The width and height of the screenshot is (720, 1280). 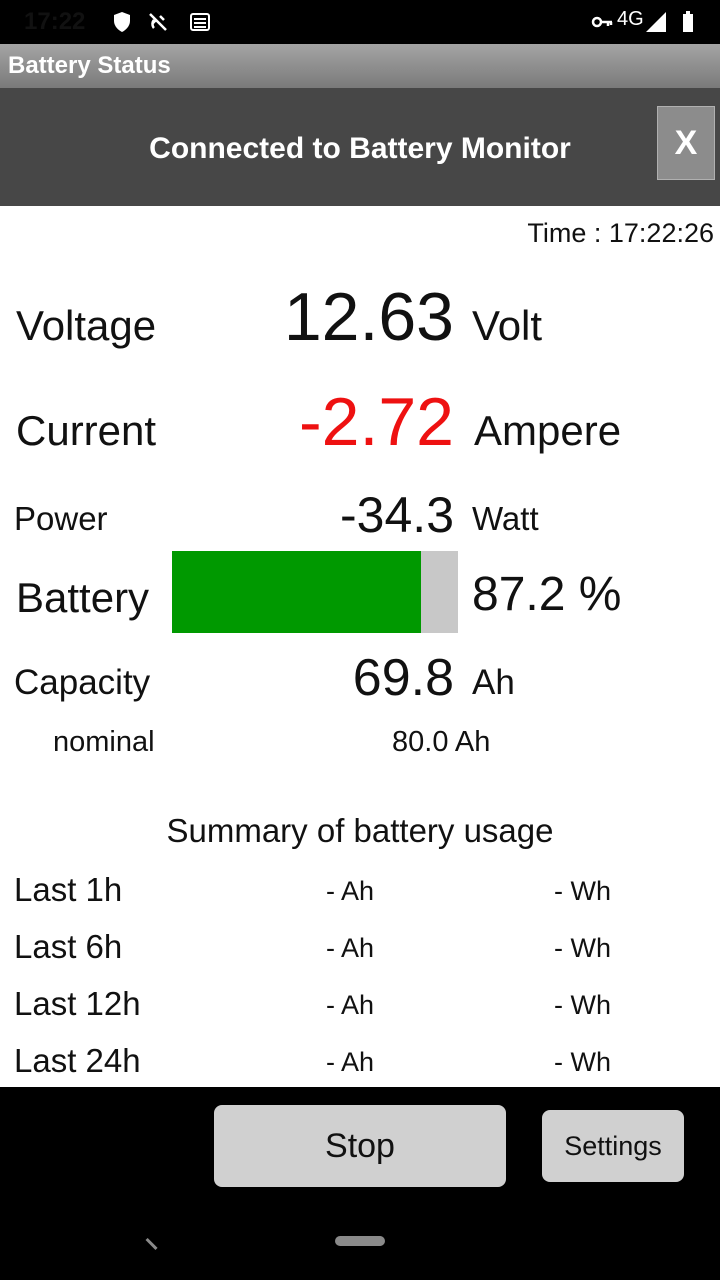 I want to click on power-unit: Watt, so click(x=505, y=518).